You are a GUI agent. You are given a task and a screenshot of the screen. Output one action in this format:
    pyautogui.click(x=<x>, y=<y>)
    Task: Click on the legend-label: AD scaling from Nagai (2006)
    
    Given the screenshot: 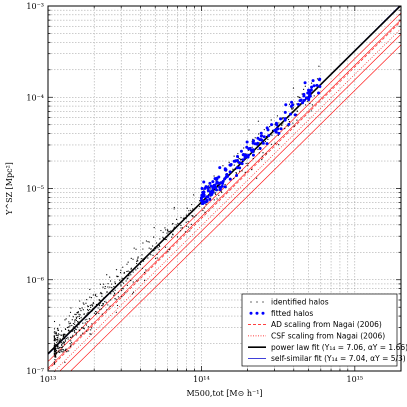 What is the action you would take?
    pyautogui.click(x=326, y=324)
    